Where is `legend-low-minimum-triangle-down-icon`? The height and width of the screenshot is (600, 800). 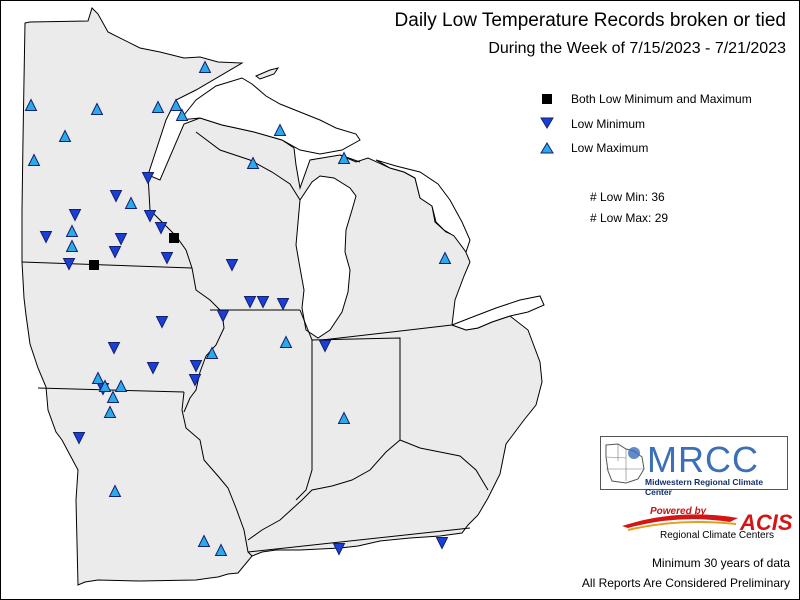 legend-low-minimum-triangle-down-icon is located at coordinates (547, 123).